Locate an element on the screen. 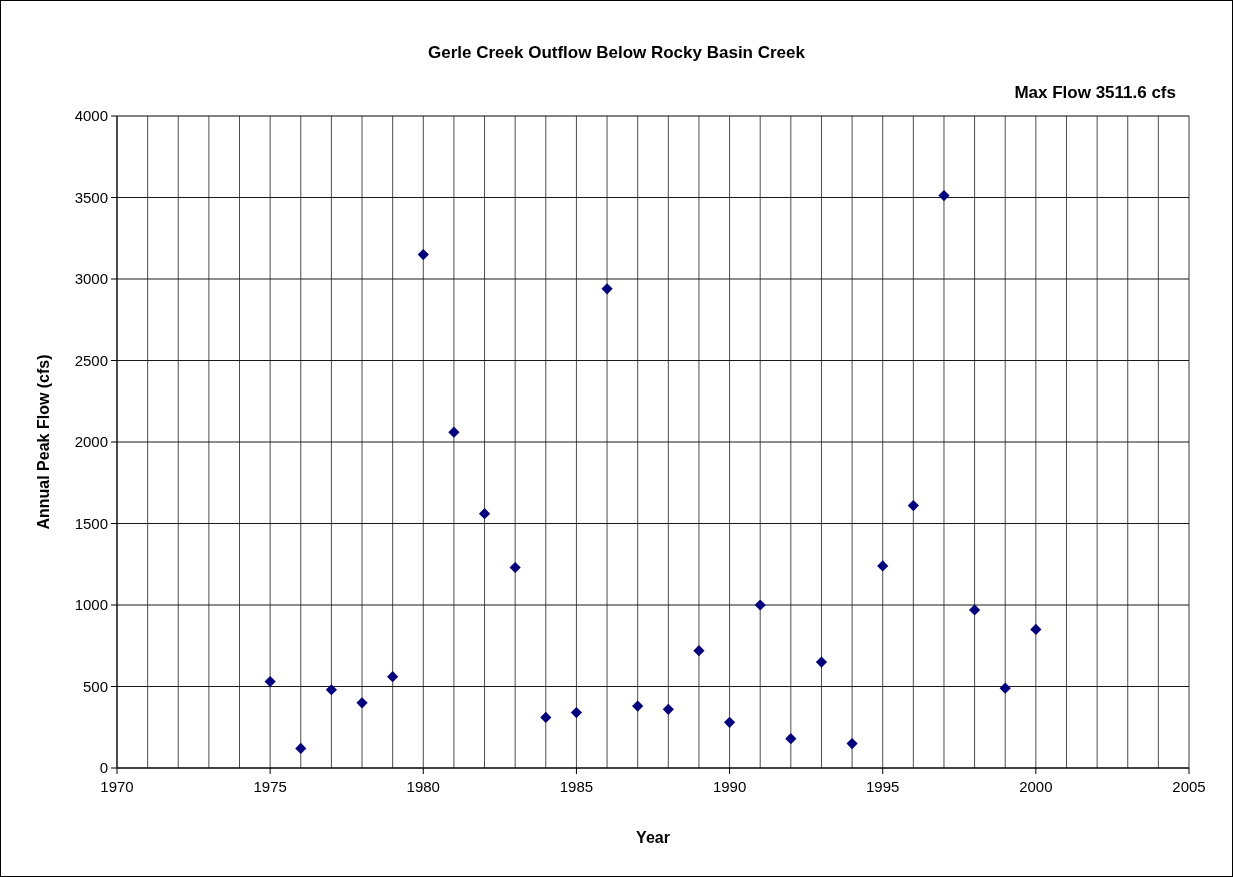 The height and width of the screenshot is (877, 1233). y-tick-label: 0 is located at coordinates (103, 767).